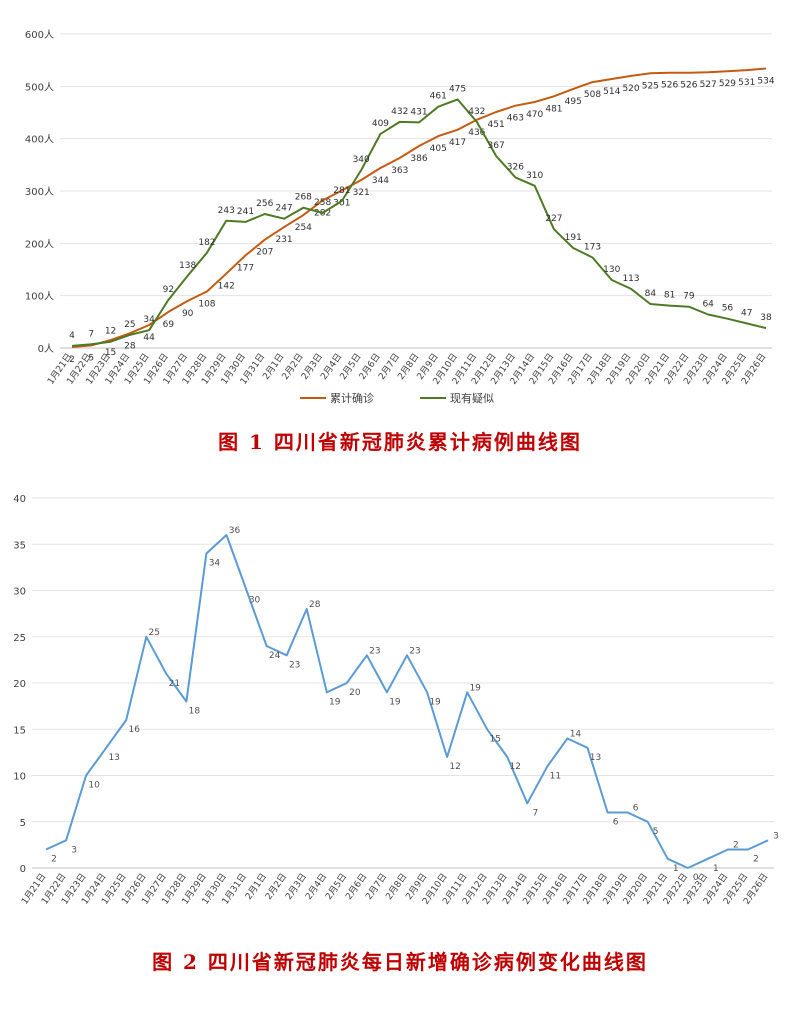 This screenshot has height=1009, width=800. Describe the element at coordinates (573, 238) in the screenshot. I see `data-label: 191` at that location.